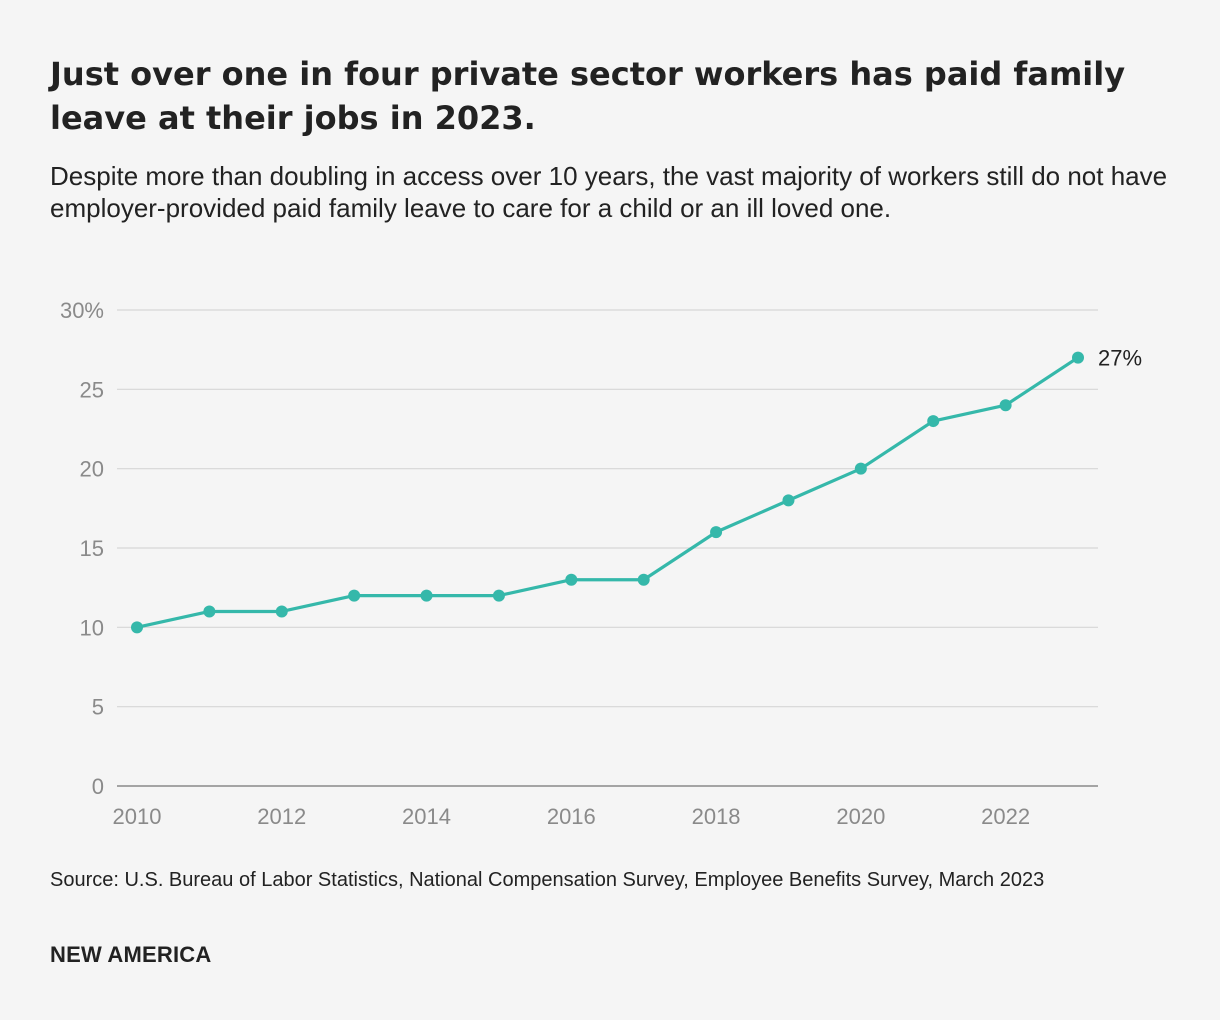  Describe the element at coordinates (571, 816) in the screenshot. I see `x-tick-label: 2016` at that location.